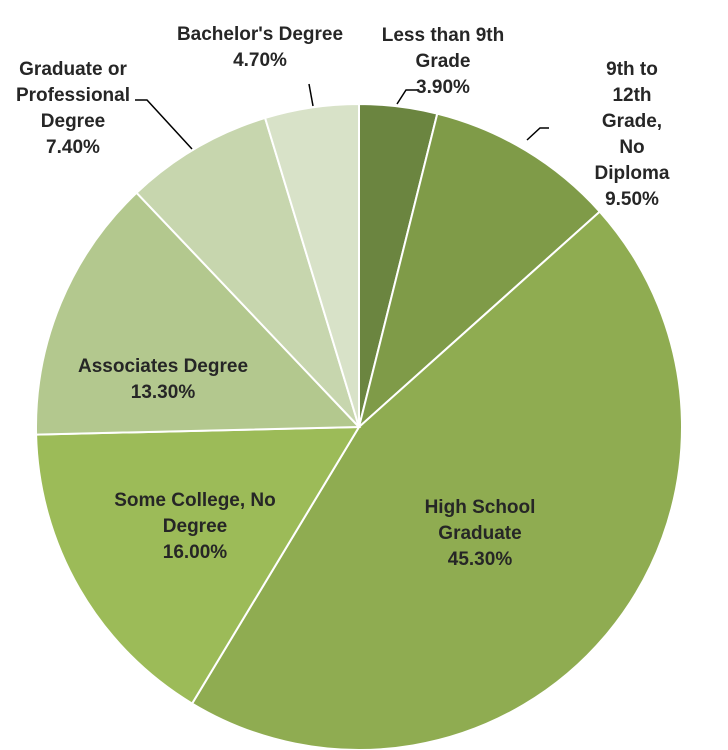  Describe the element at coordinates (260, 60) in the screenshot. I see `slice-value: 4.70%` at that location.